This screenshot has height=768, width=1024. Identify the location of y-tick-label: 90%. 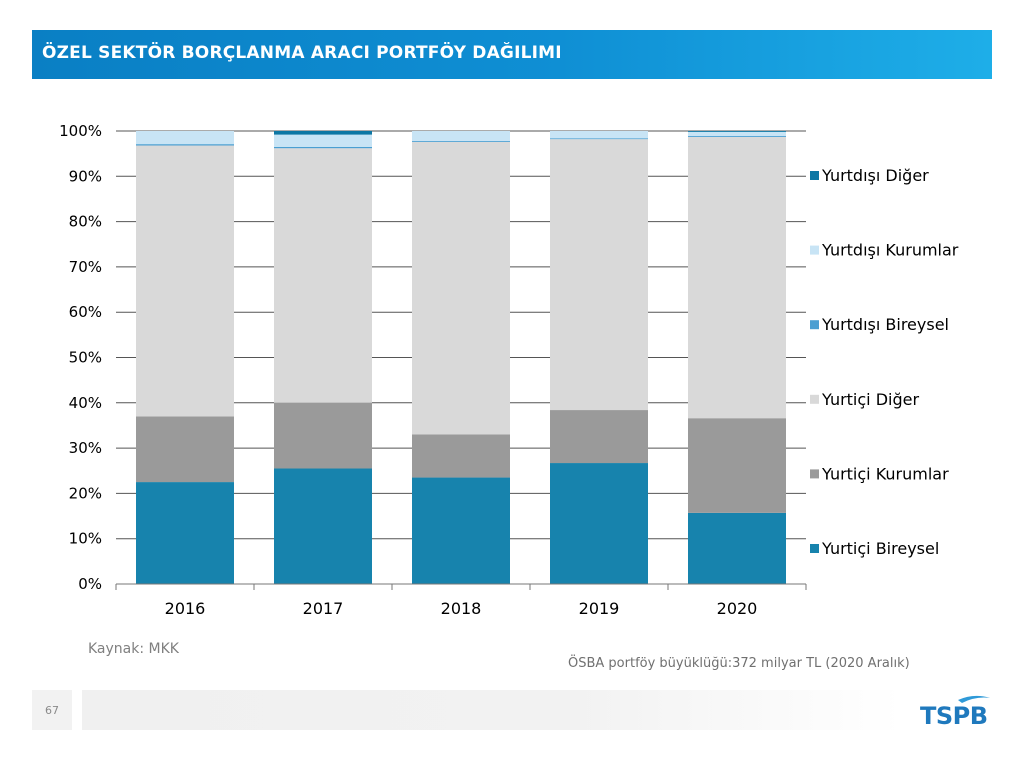
(85, 176).